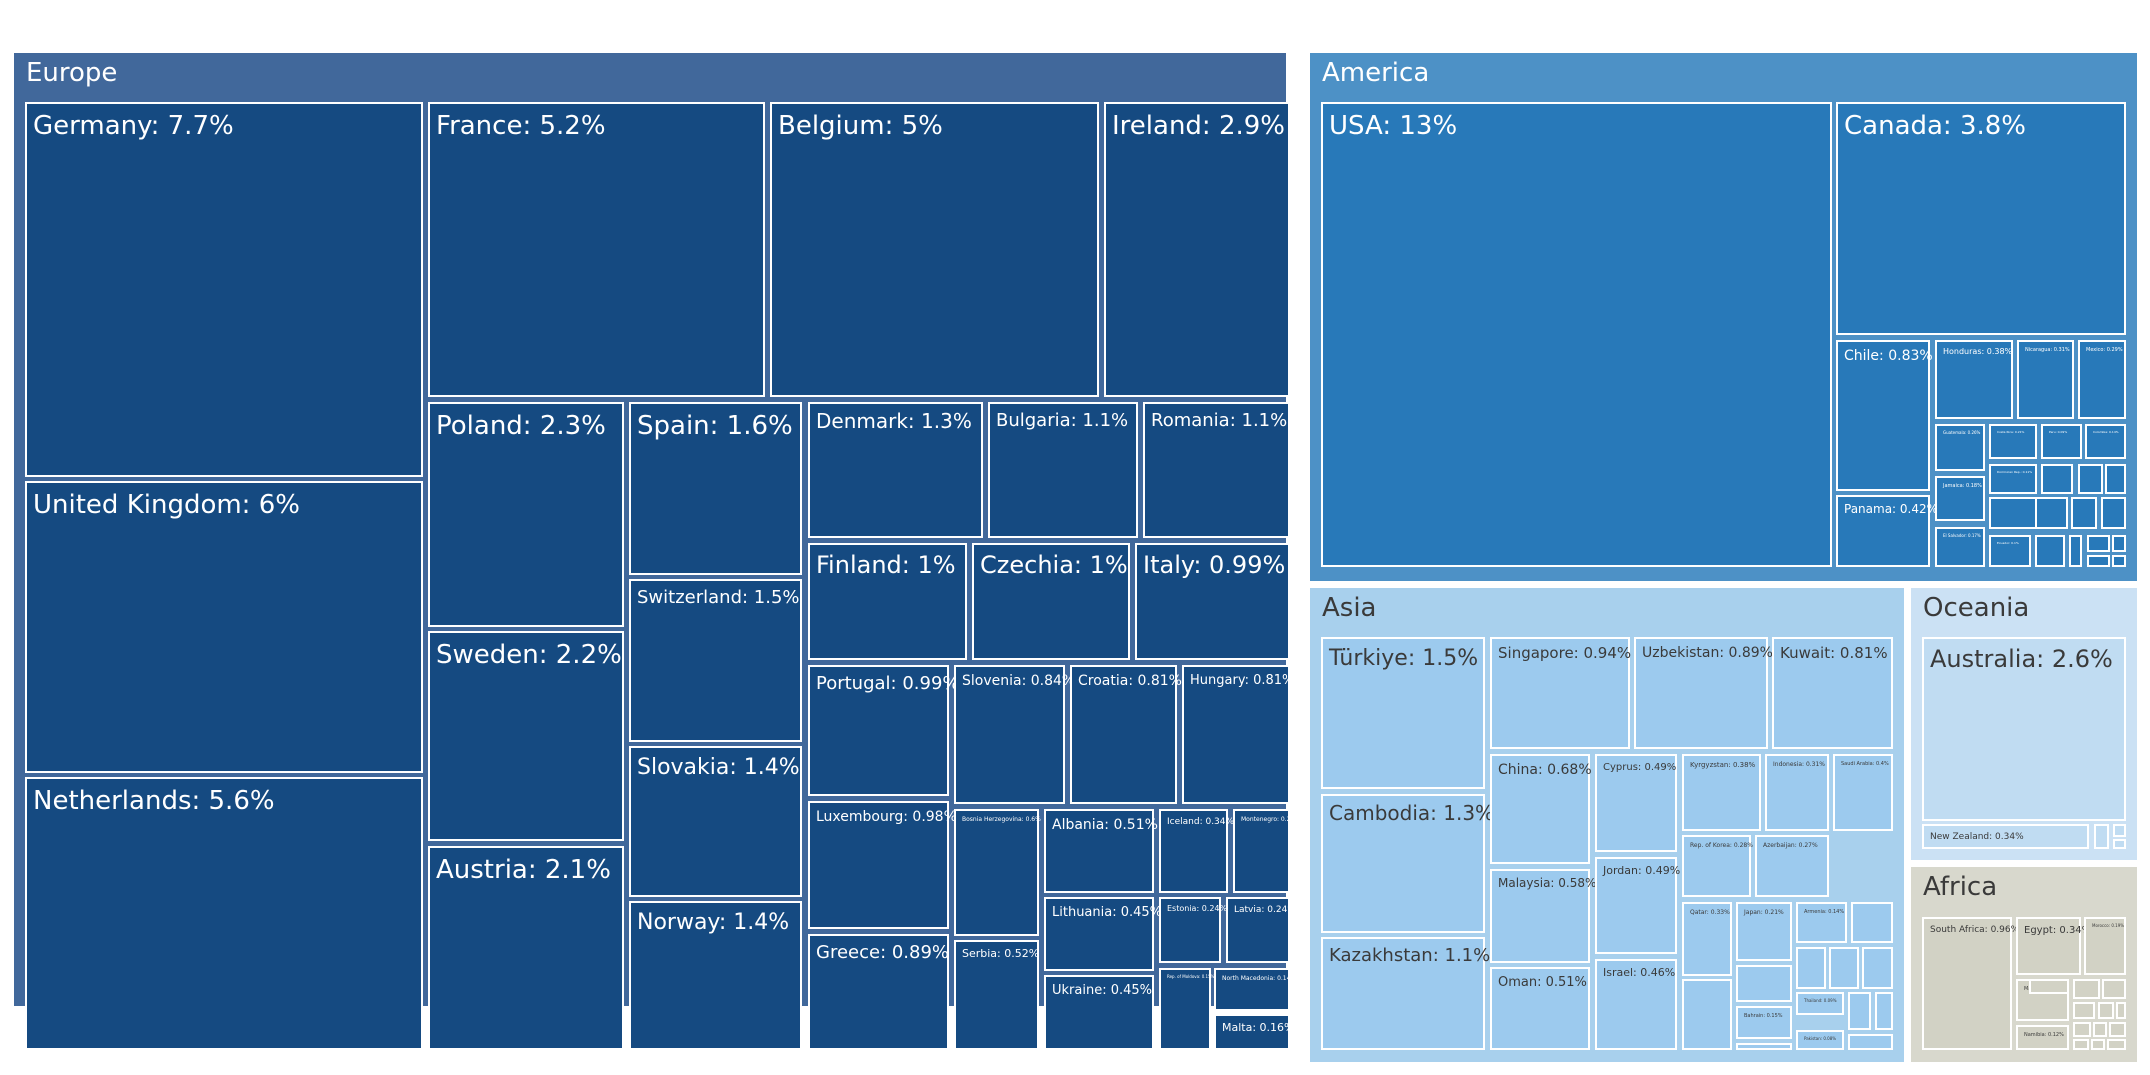 This screenshot has height=1075, width=2150. What do you see at coordinates (1255, 989) in the screenshot?
I see `tile-north-macedonia: North Macedonia: 0.14%` at bounding box center [1255, 989].